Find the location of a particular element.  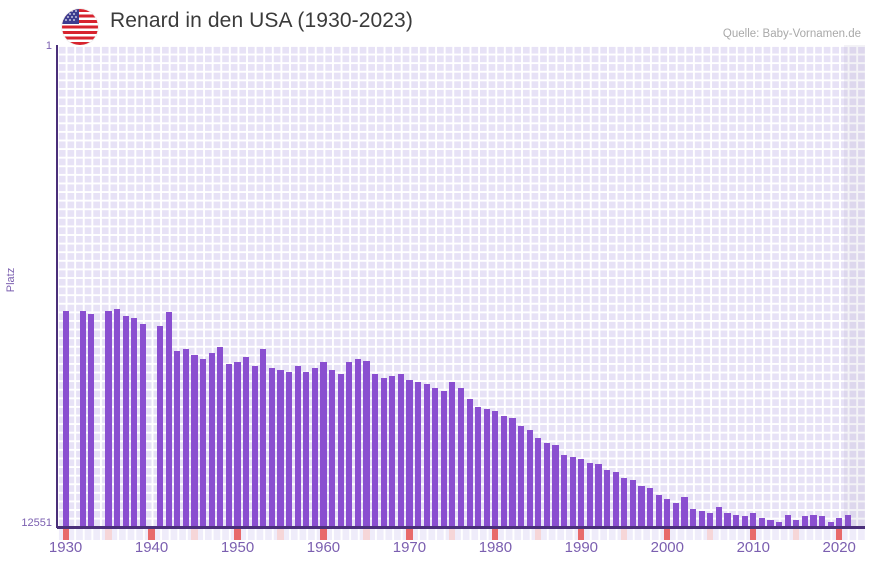

y-axis-tick-bottom: 12551 is located at coordinates (36, 523).